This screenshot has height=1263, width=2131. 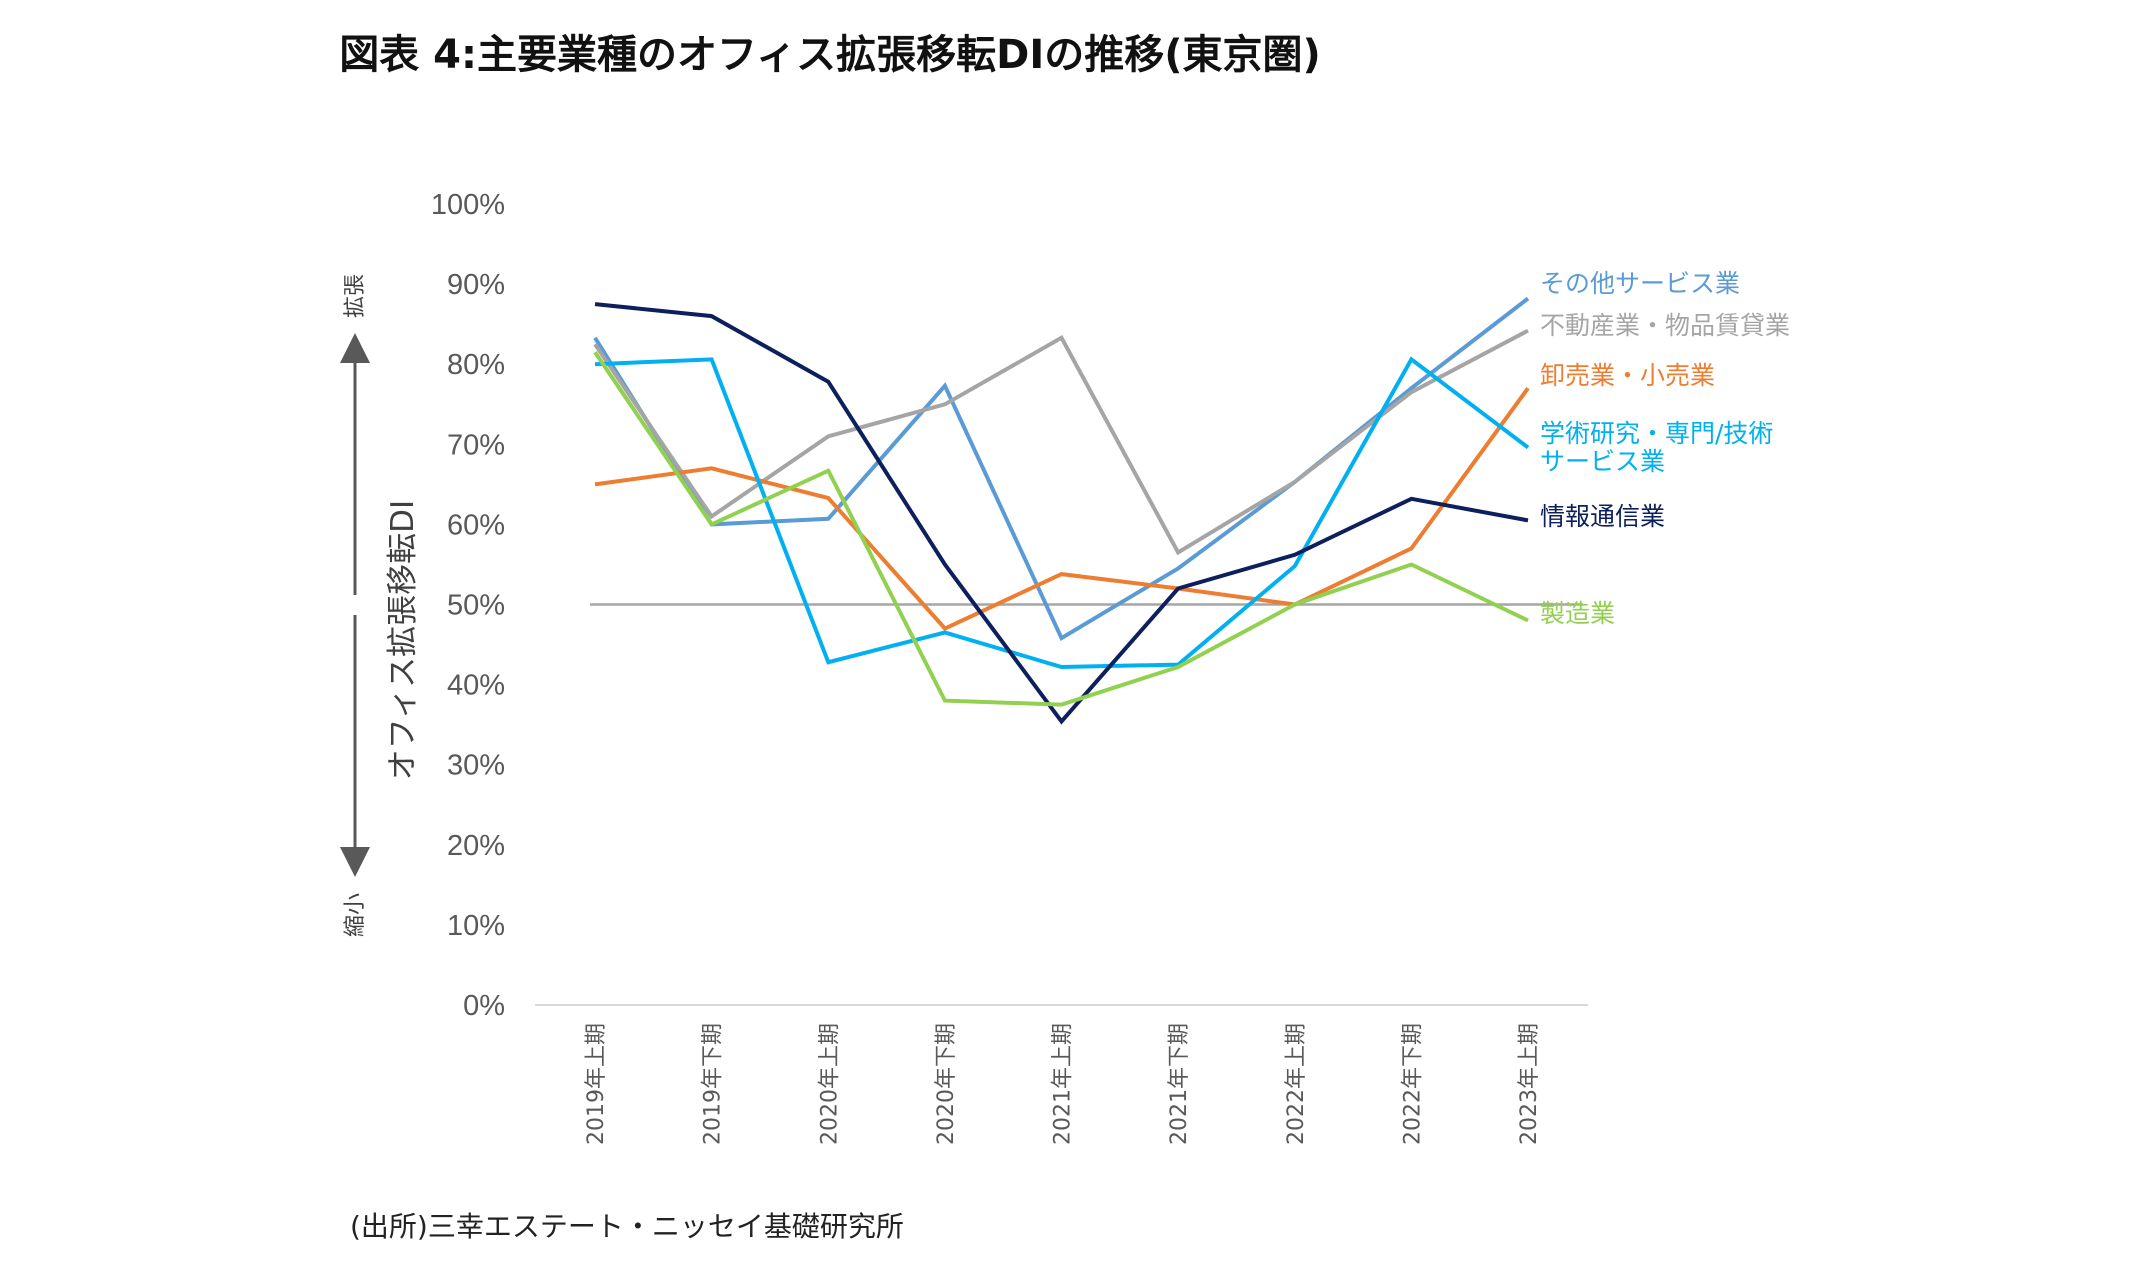 I want to click on chart-title: 図表 4:主要業種のオフィス拡張移転DIの推移(東京圏), so click(x=830, y=55).